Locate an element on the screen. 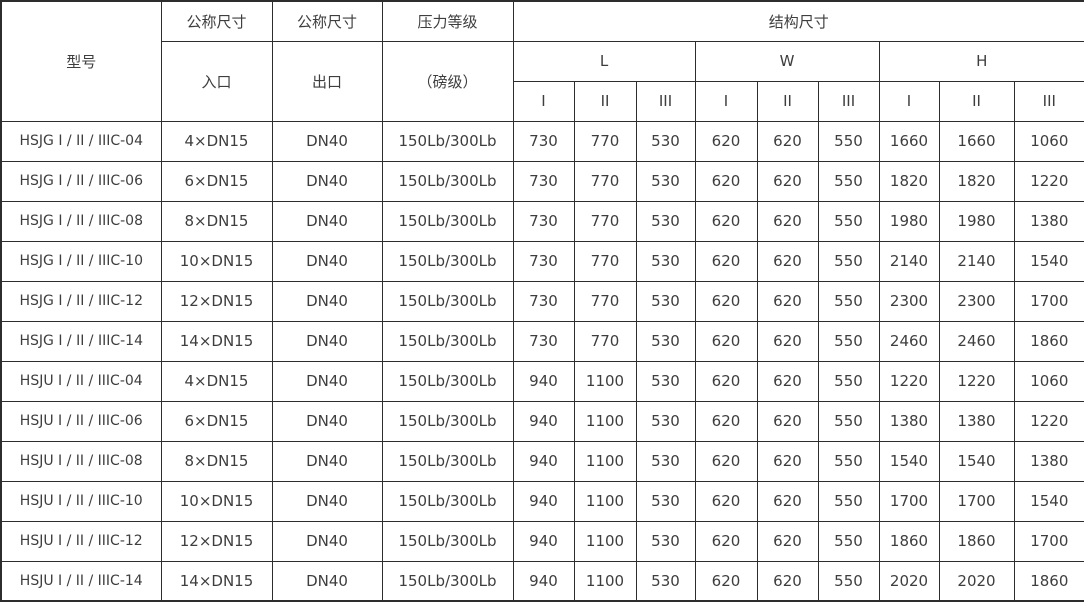 This screenshot has width=1084, height=602. header-subcol-l-3: III is located at coordinates (665, 101).